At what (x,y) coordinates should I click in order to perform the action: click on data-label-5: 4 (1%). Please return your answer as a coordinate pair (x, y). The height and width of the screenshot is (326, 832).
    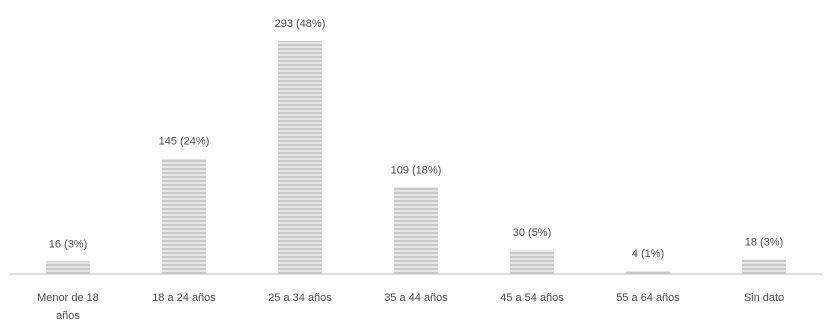
    Looking at the image, I should click on (648, 254).